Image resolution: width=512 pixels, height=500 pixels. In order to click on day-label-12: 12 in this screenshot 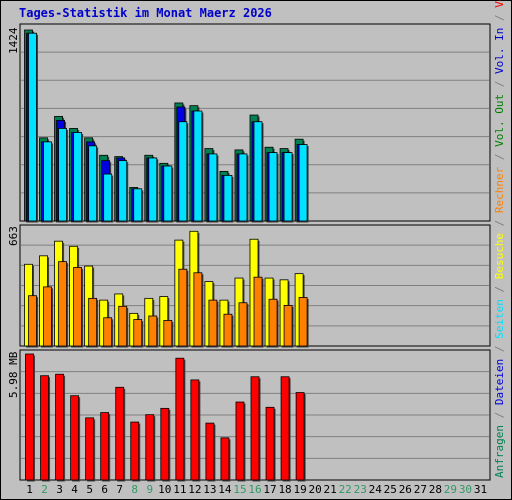, I will do `click(194, 489)`.